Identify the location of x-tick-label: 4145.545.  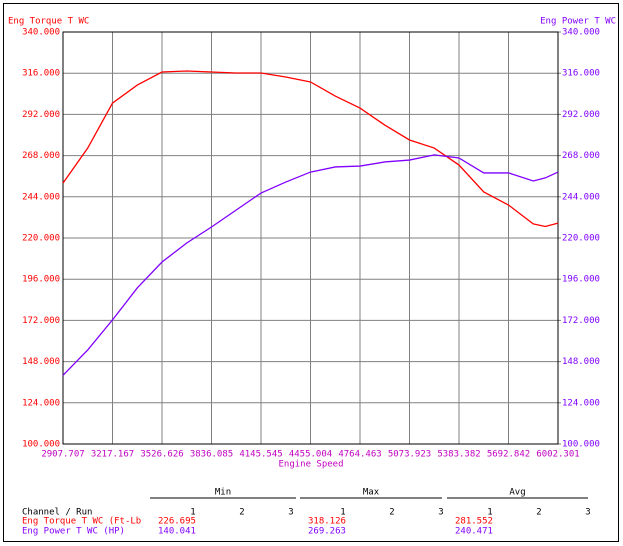
(260, 455).